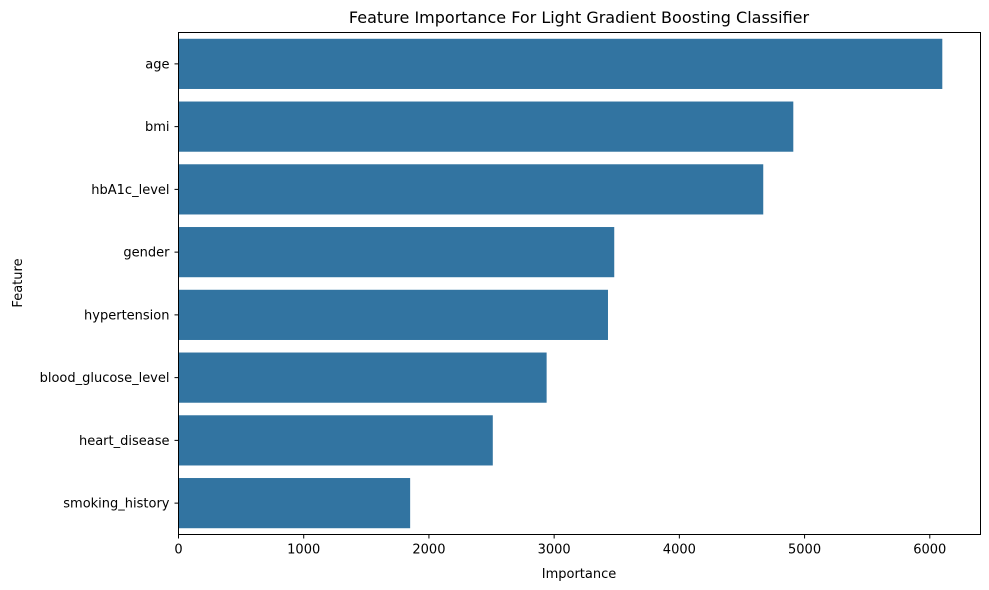 The image size is (989, 590). Describe the element at coordinates (157, 64) in the screenshot. I see `y-tick-label: age` at that location.